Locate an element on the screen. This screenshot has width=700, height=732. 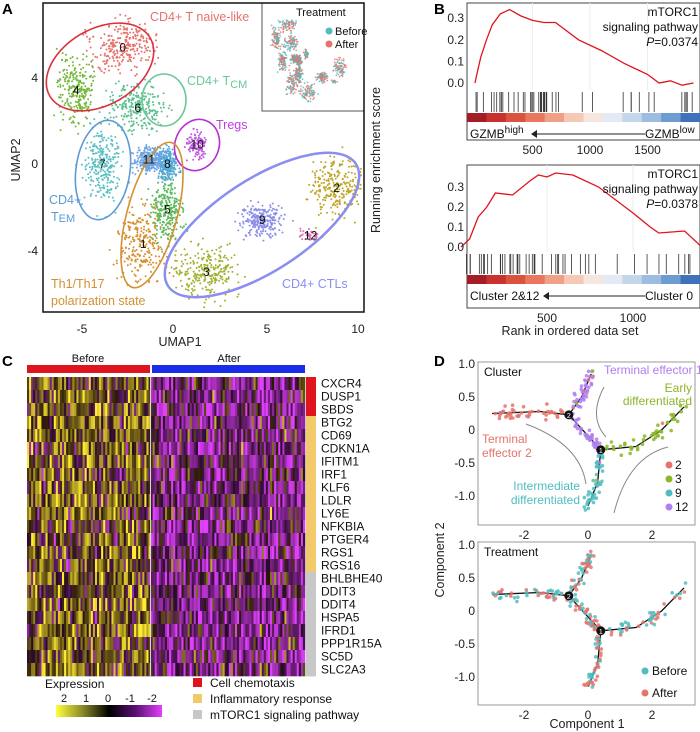
rank-color-segment is located at coordinates (535, 117).